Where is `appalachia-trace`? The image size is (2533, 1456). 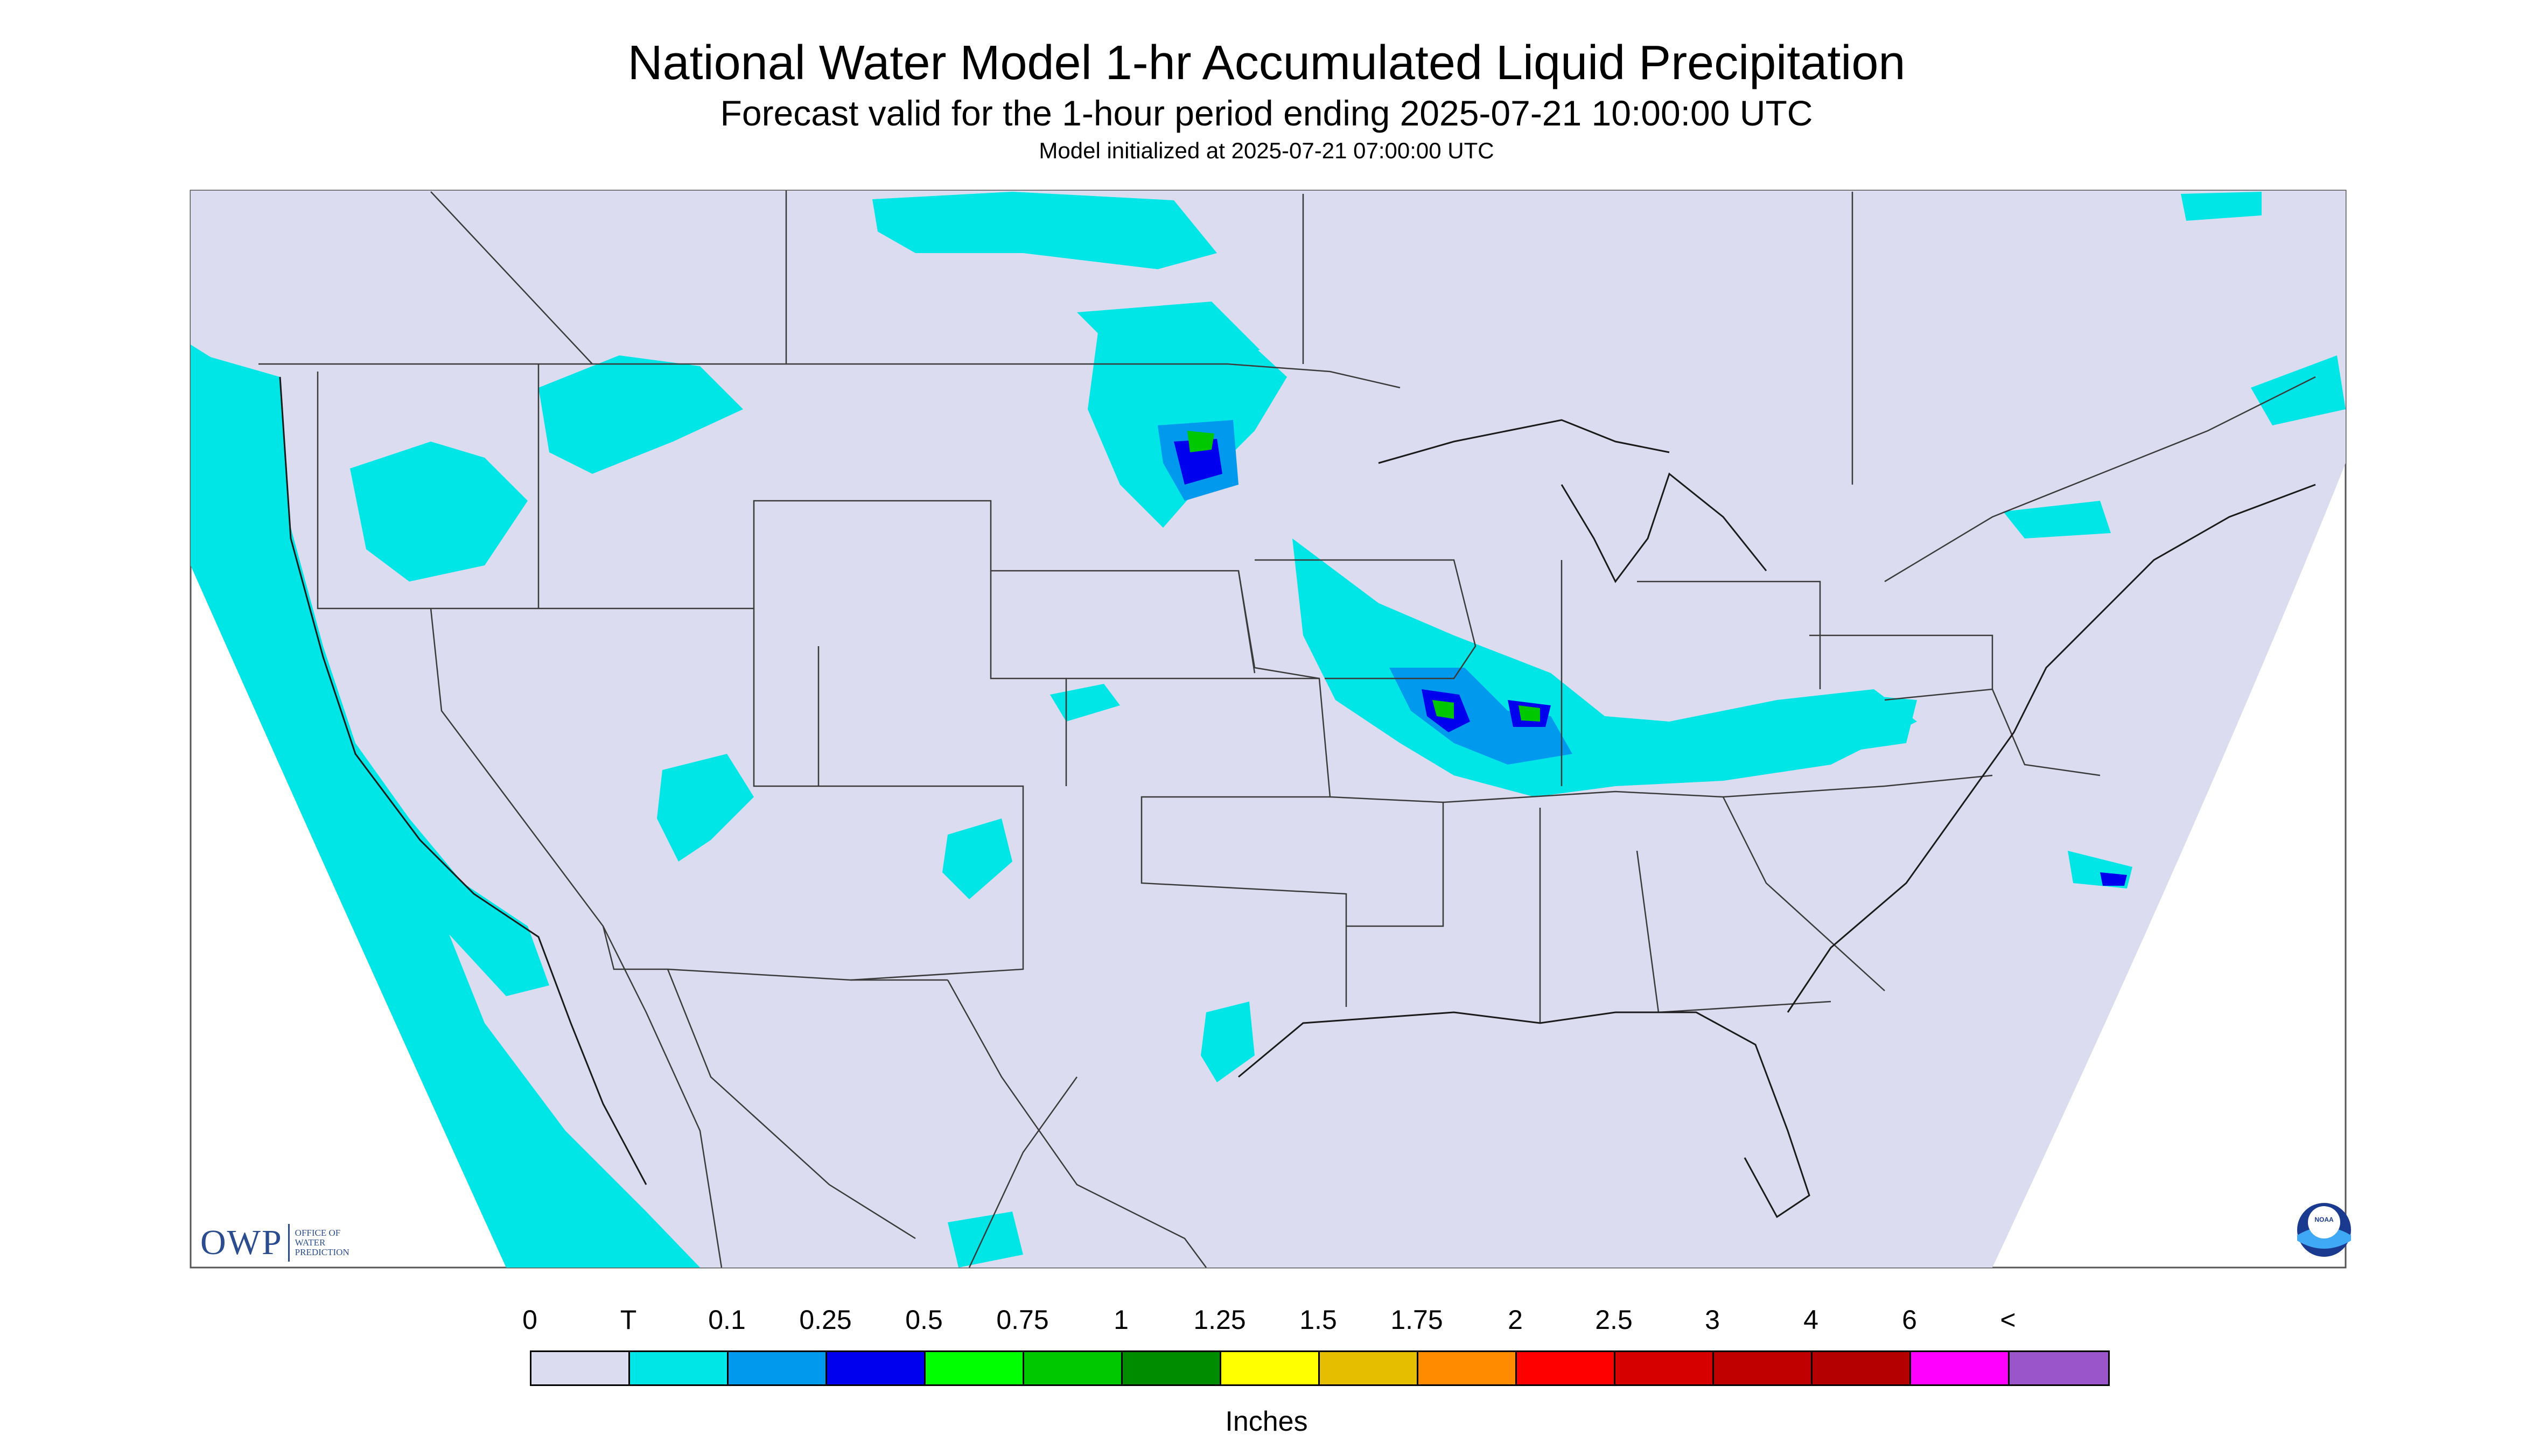 appalachia-trace is located at coordinates (1841, 724).